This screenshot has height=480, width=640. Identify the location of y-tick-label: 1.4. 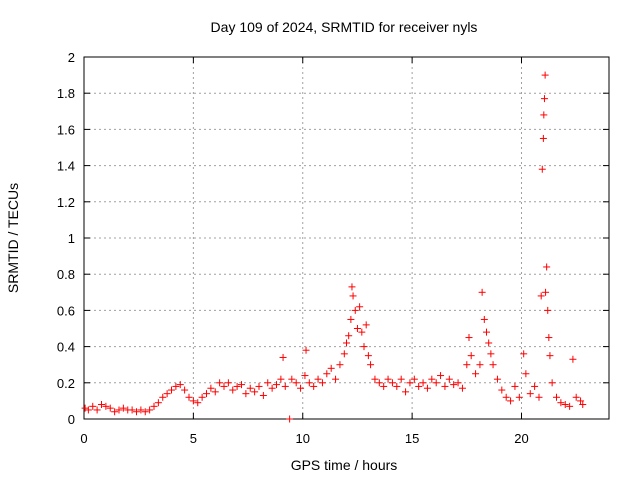
(66, 166).